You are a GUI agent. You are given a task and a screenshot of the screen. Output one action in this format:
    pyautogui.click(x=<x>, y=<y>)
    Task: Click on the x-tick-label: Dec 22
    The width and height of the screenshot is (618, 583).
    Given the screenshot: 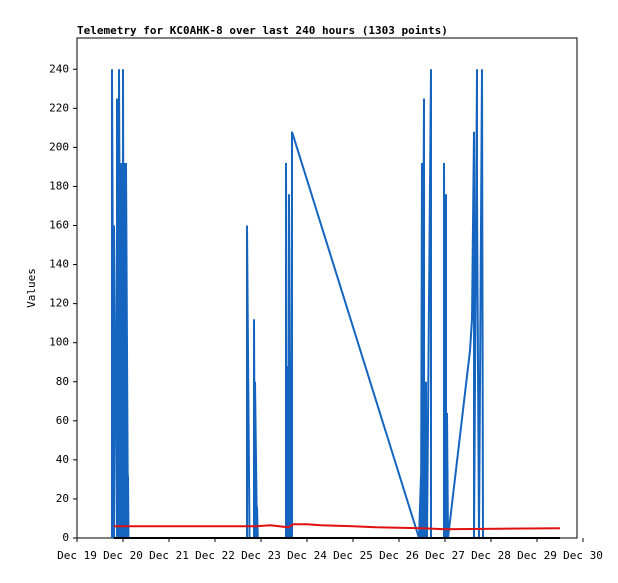 What is the action you would take?
    pyautogui.click(x=215, y=555)
    